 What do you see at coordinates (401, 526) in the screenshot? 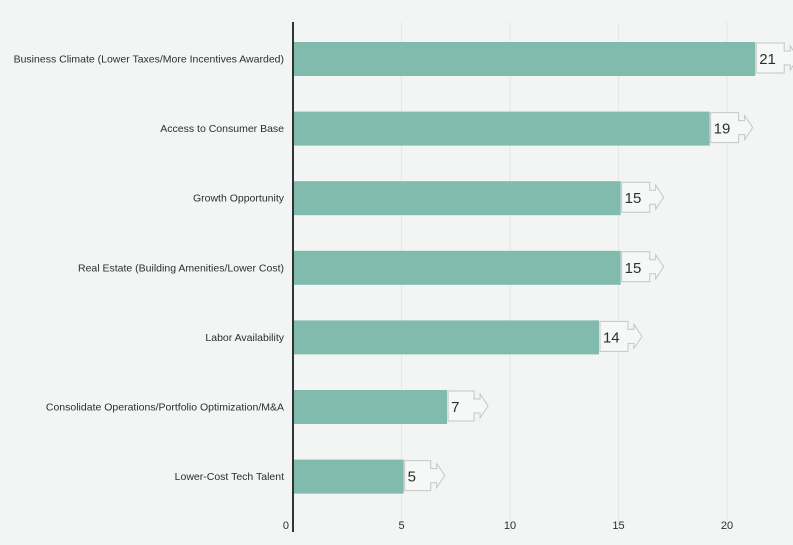
I see `x-tick-label: 5` at bounding box center [401, 526].